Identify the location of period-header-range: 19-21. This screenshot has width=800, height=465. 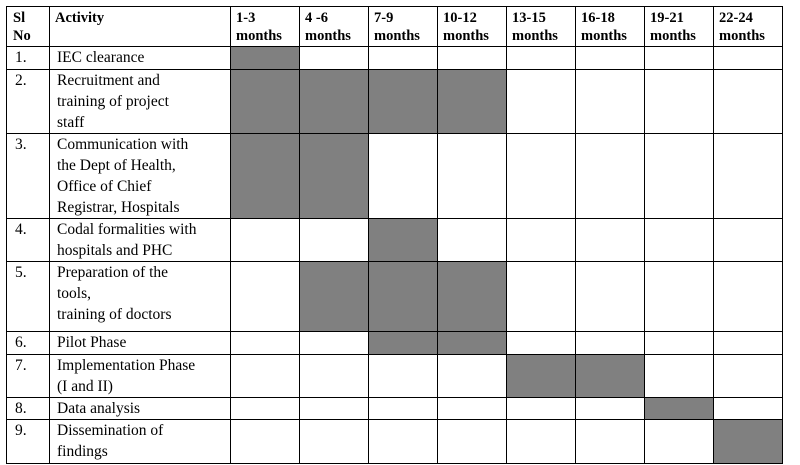
(667, 18).